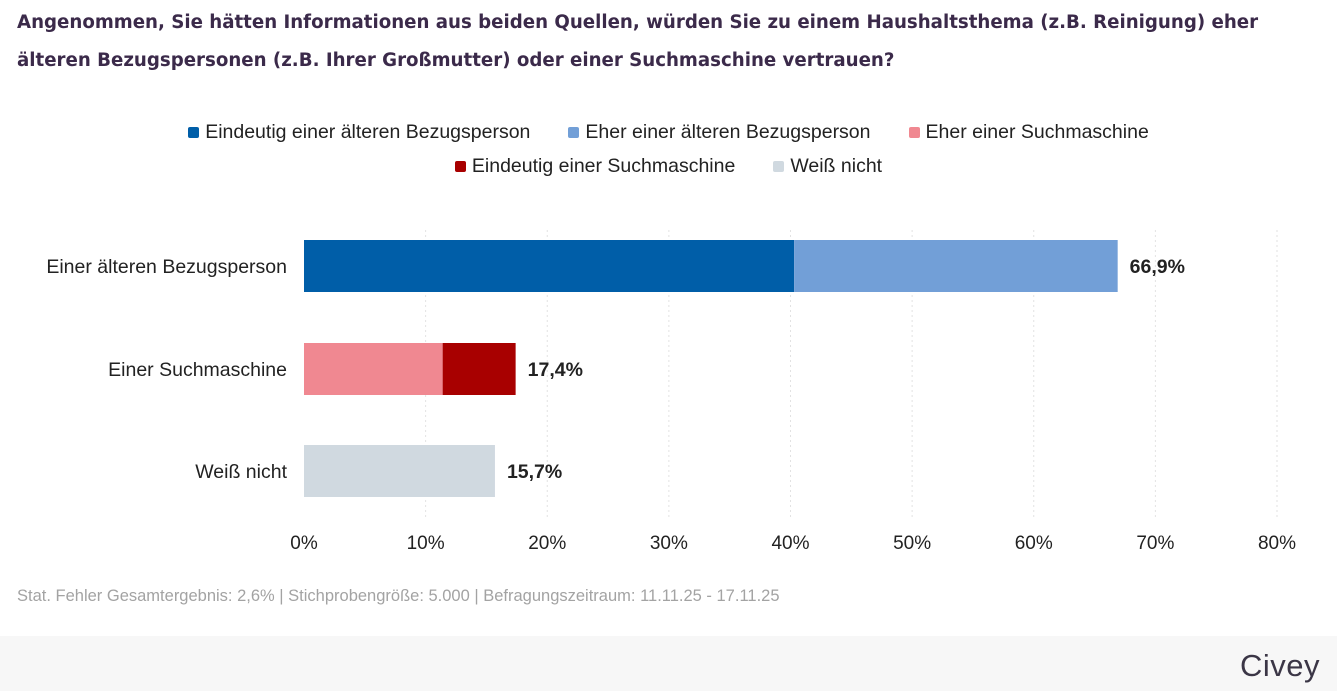 Image resolution: width=1337 pixels, height=691 pixels. What do you see at coordinates (1155, 543) in the screenshot?
I see `x-tick-label: 70%` at bounding box center [1155, 543].